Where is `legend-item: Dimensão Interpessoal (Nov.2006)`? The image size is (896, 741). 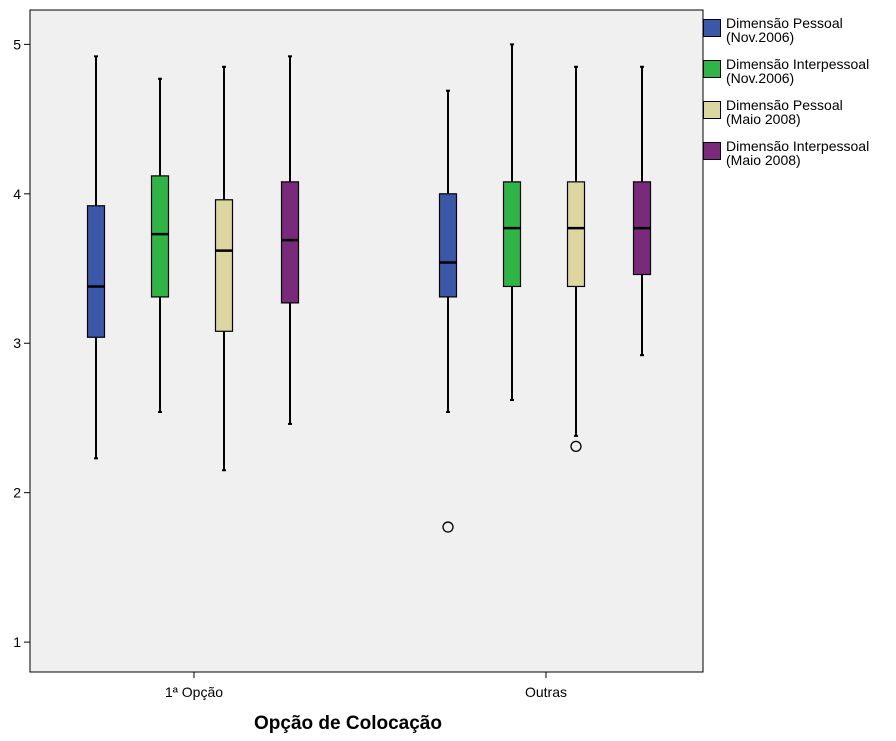 legend-item: Dimensão Interpessoal (Nov.2006) is located at coordinates (798, 77).